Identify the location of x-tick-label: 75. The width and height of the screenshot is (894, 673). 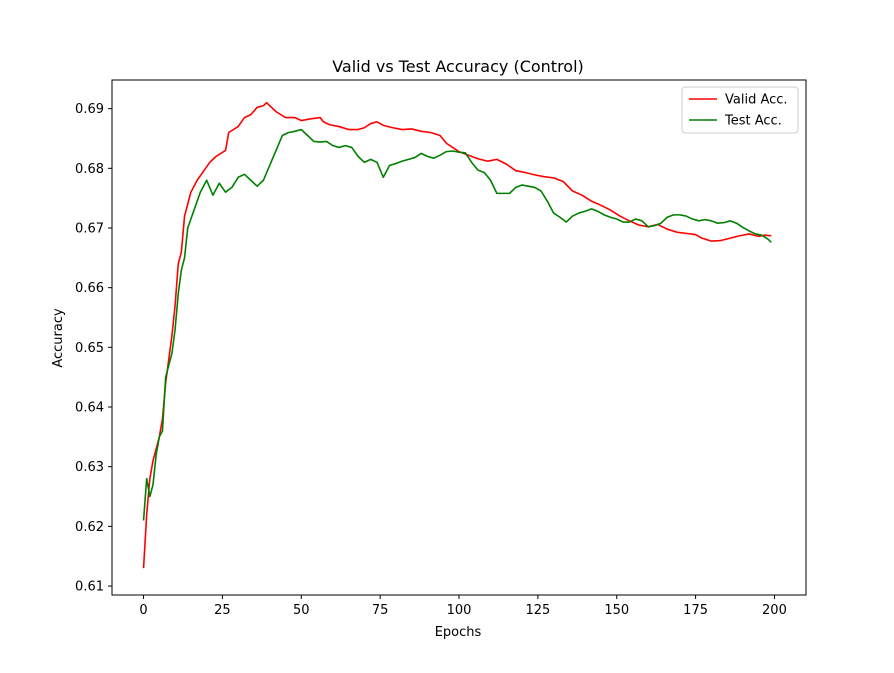
(380, 610).